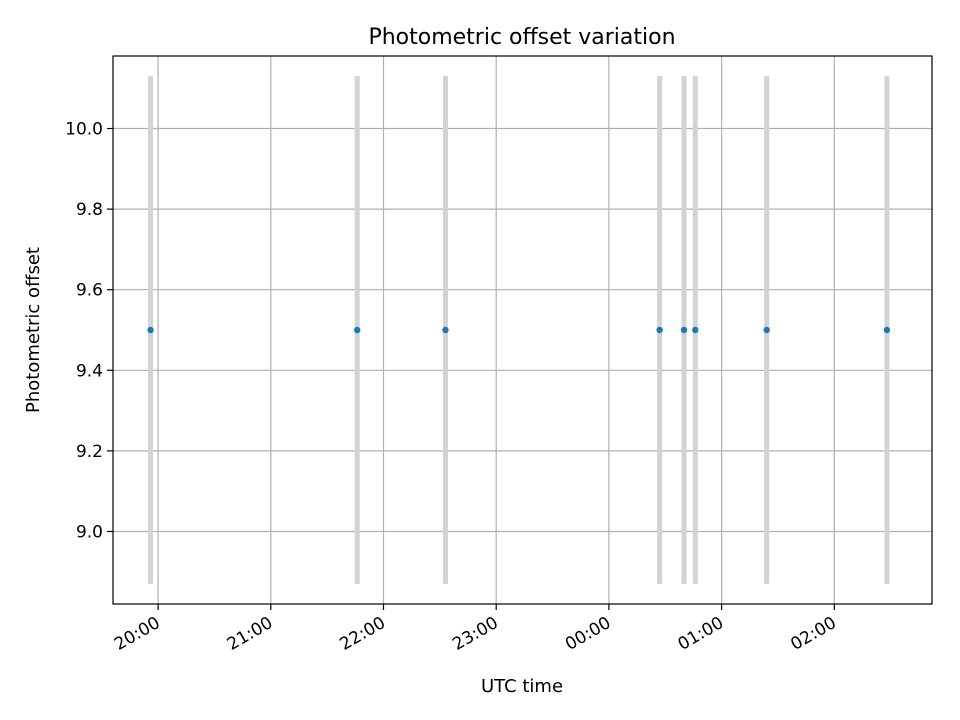  I want to click on y-tick-label: 9.0, so click(89, 532).